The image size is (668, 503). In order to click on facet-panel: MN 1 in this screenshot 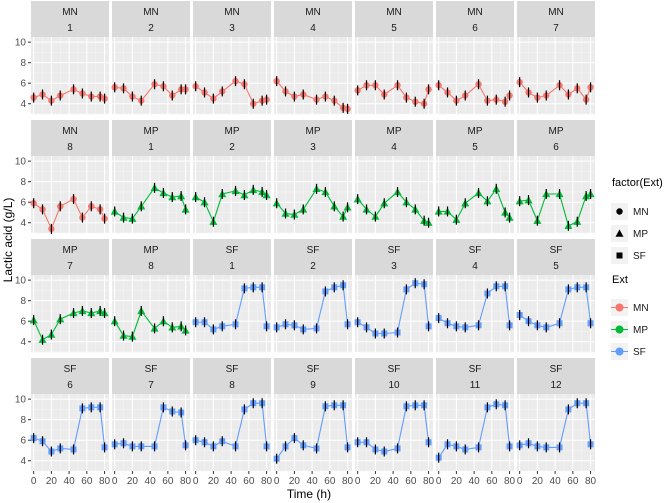, I will do `click(69, 58)`.